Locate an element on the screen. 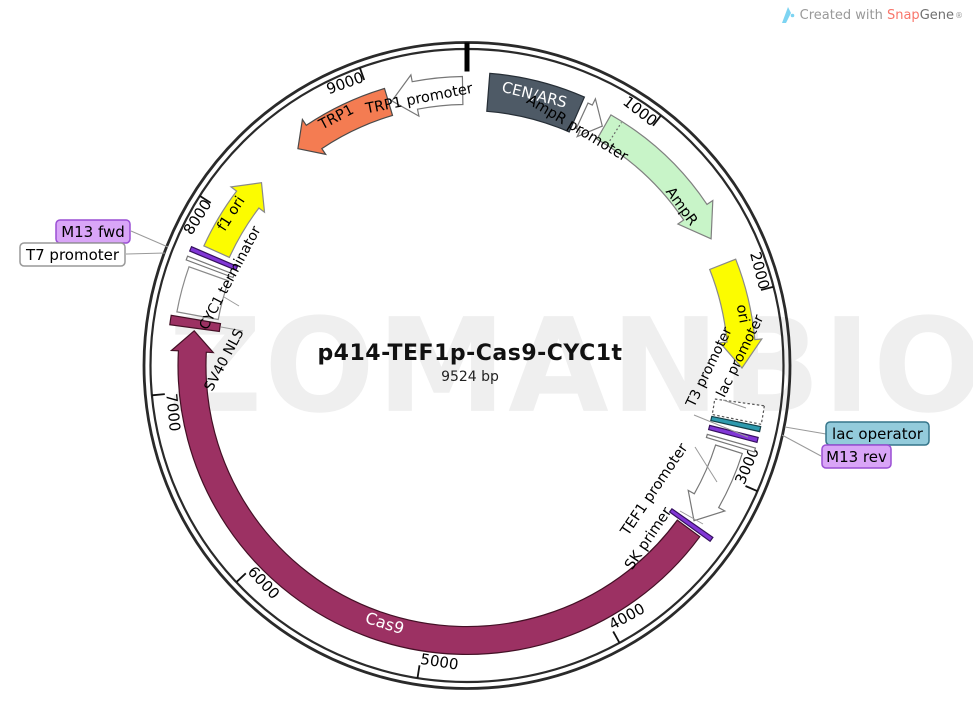 The image size is (973, 723). feature-cyc1-terminator is located at coordinates (203, 293).